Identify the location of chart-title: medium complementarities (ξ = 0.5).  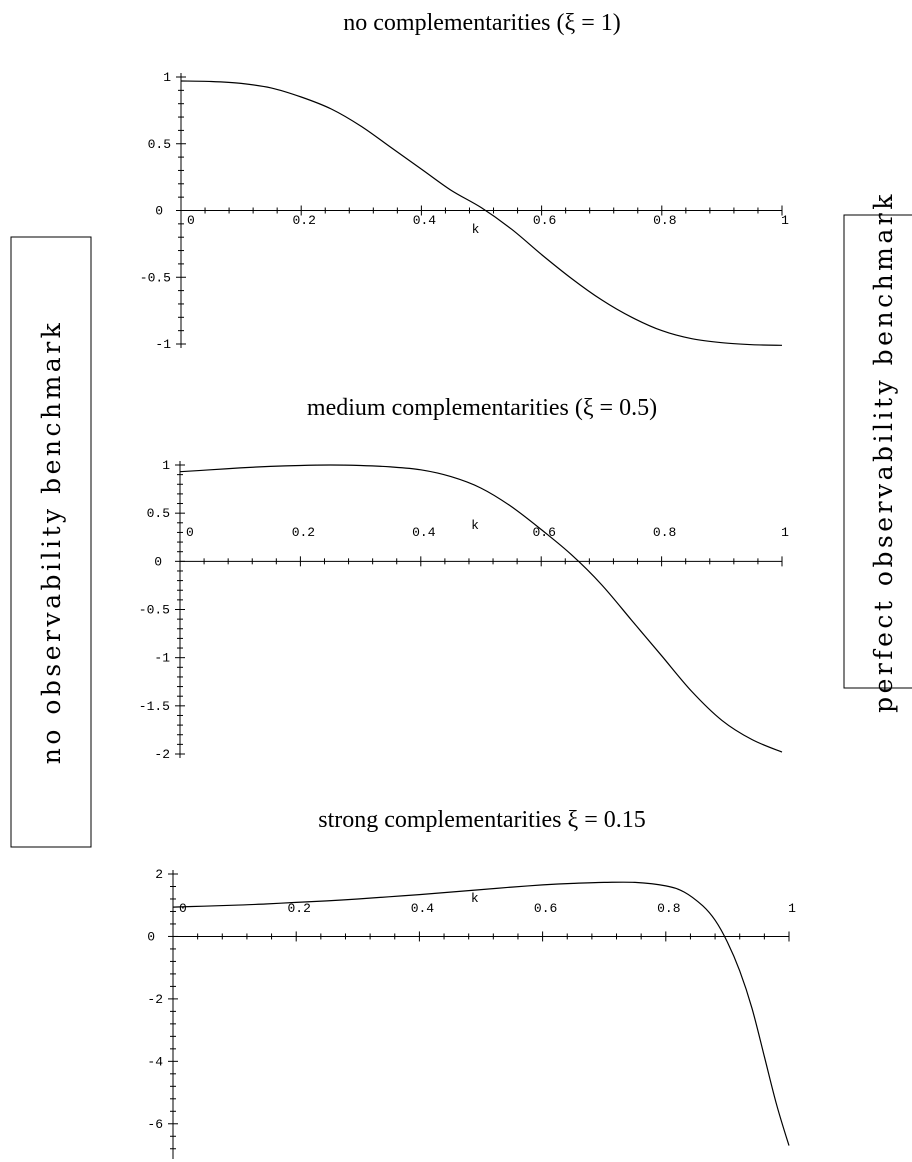
(482, 408).